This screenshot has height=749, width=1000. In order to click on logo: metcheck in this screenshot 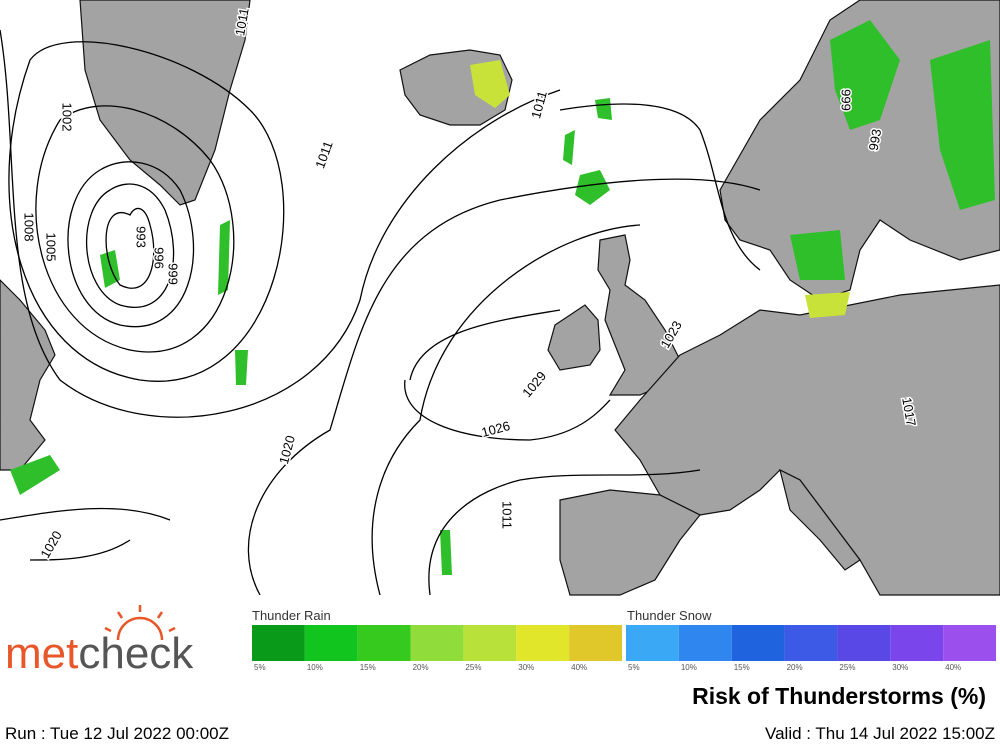, I will do `click(99, 653)`.